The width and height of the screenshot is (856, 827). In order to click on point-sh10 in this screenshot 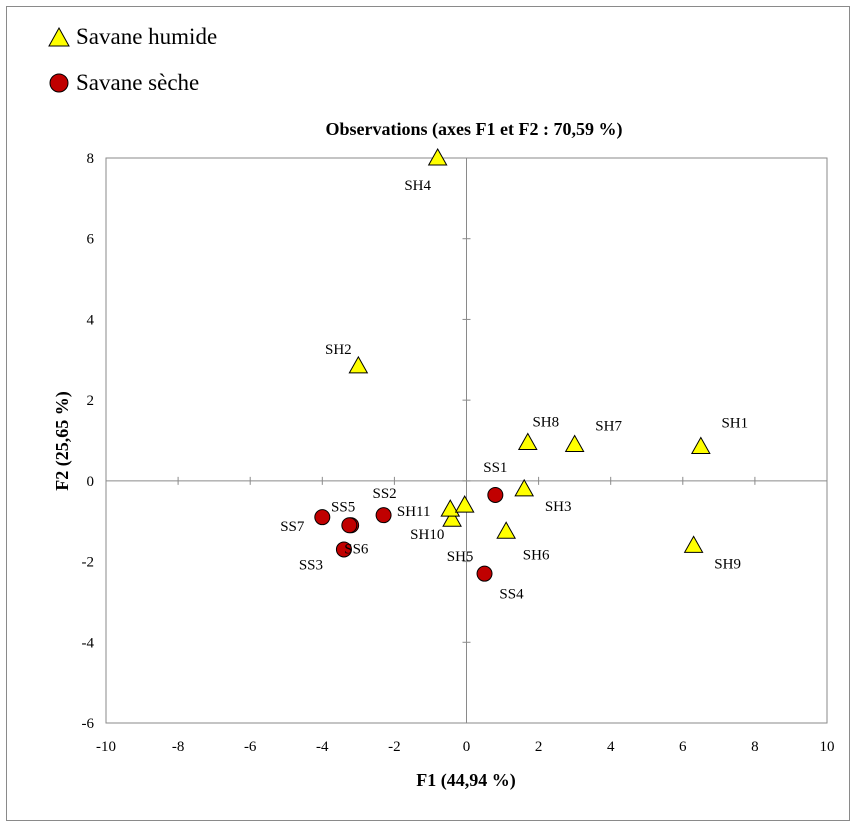, I will do `click(450, 508)`.